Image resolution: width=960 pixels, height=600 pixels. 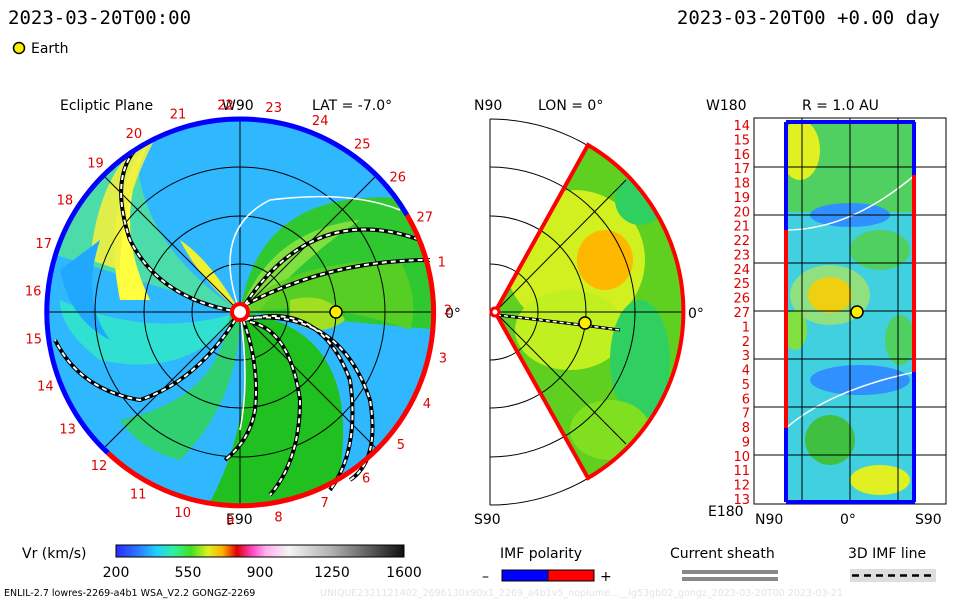 I want to click on r-bottom-zero: 0°, so click(x=848, y=520).